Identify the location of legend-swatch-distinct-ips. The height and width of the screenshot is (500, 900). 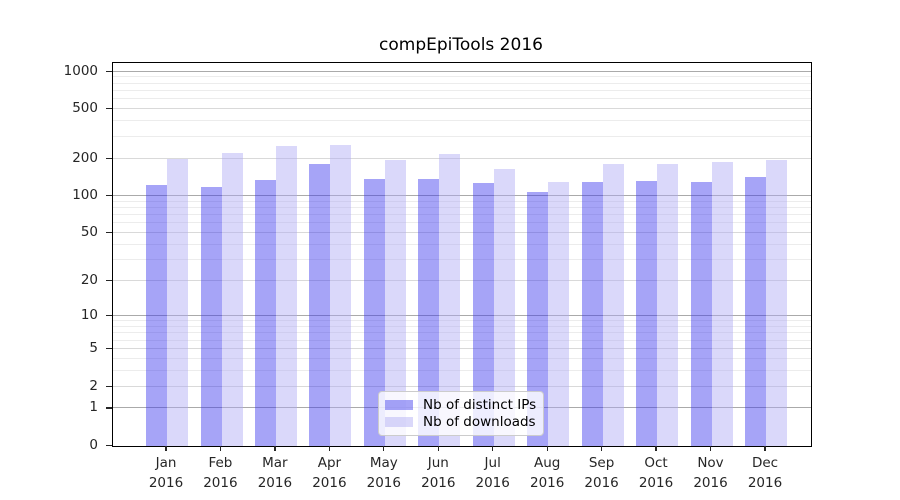
(399, 404).